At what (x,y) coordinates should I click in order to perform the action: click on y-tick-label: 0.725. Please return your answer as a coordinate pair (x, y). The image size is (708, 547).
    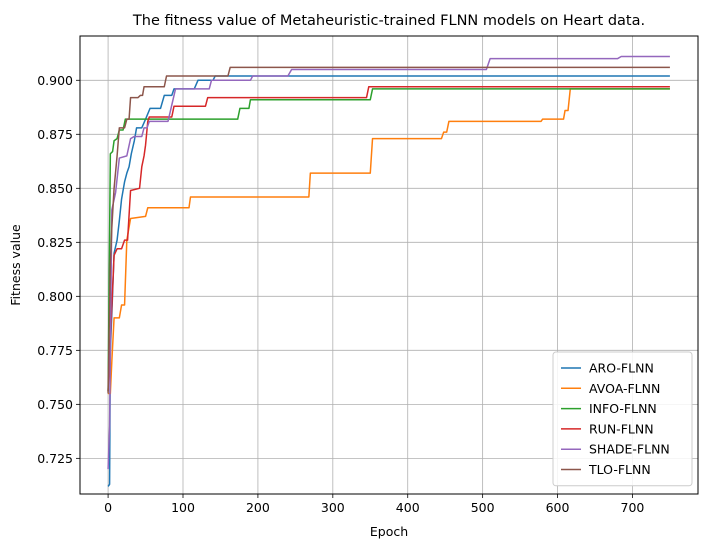
    Looking at the image, I should click on (55, 458).